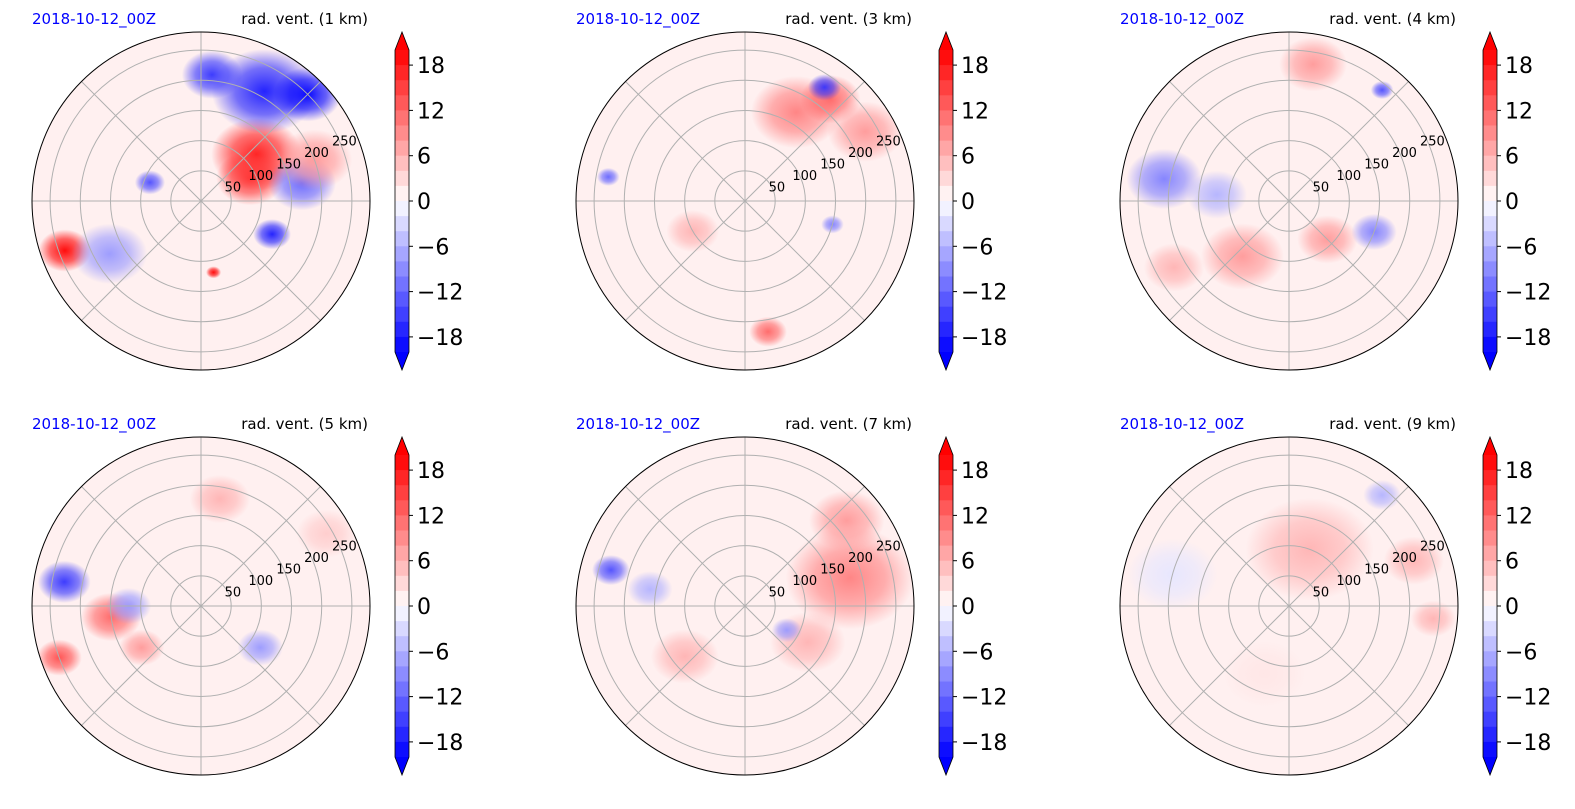  What do you see at coordinates (304, 424) in the screenshot?
I see `panel-title: rad. vent. (5 km)` at bounding box center [304, 424].